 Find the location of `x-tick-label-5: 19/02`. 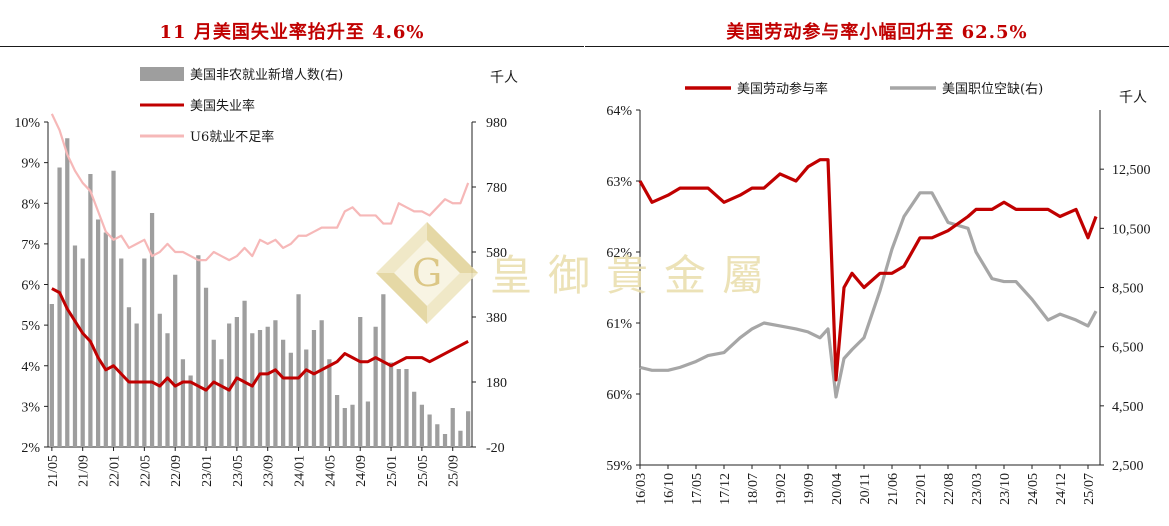

x-tick-label-5: 19/02 is located at coordinates (781, 489).